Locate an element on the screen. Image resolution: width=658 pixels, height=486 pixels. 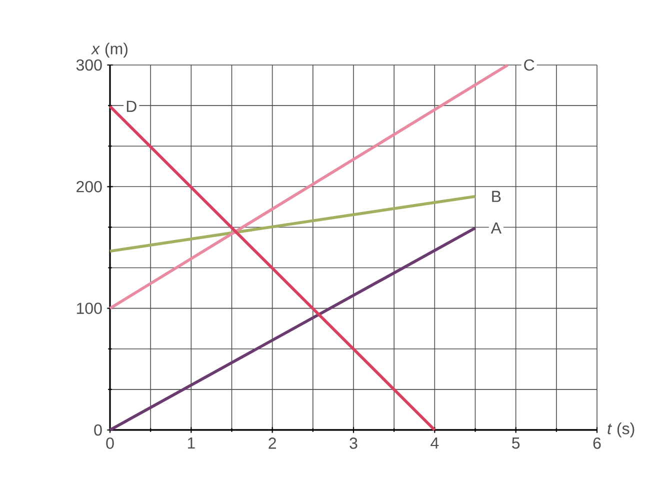
x-tick-label: 5 is located at coordinates (516, 443).